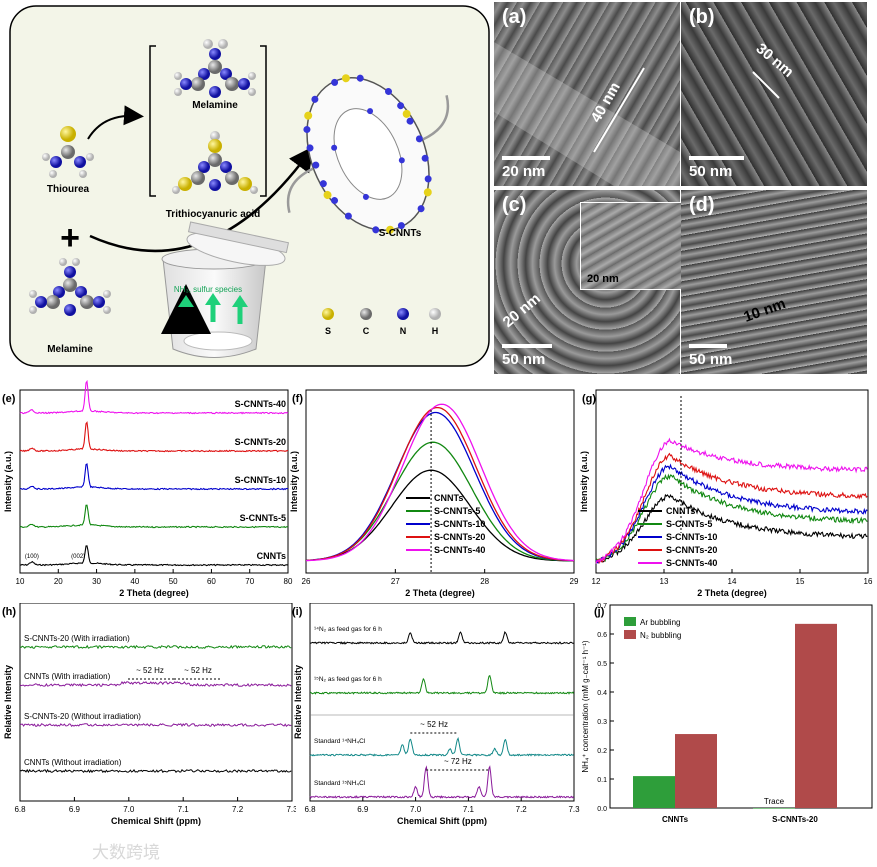  I want to click on x-tick-label: 28, so click(484, 581).